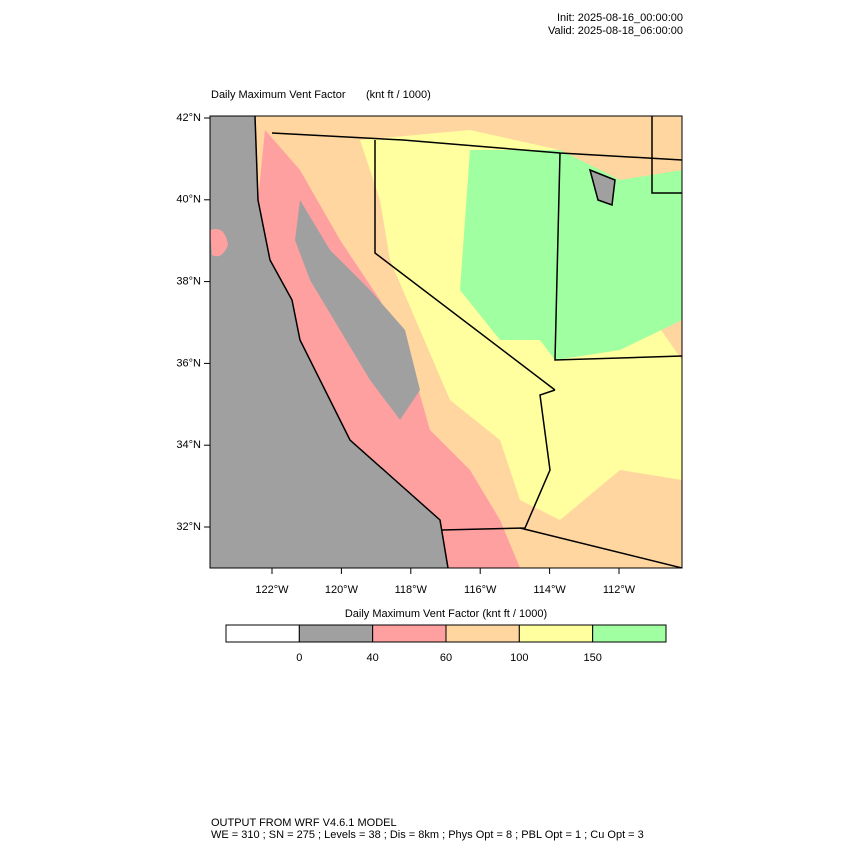 This screenshot has height=855, width=850. Describe the element at coordinates (620, 18) in the screenshot. I see `init-time: Init: 2025-08-16_00:00:00` at that location.